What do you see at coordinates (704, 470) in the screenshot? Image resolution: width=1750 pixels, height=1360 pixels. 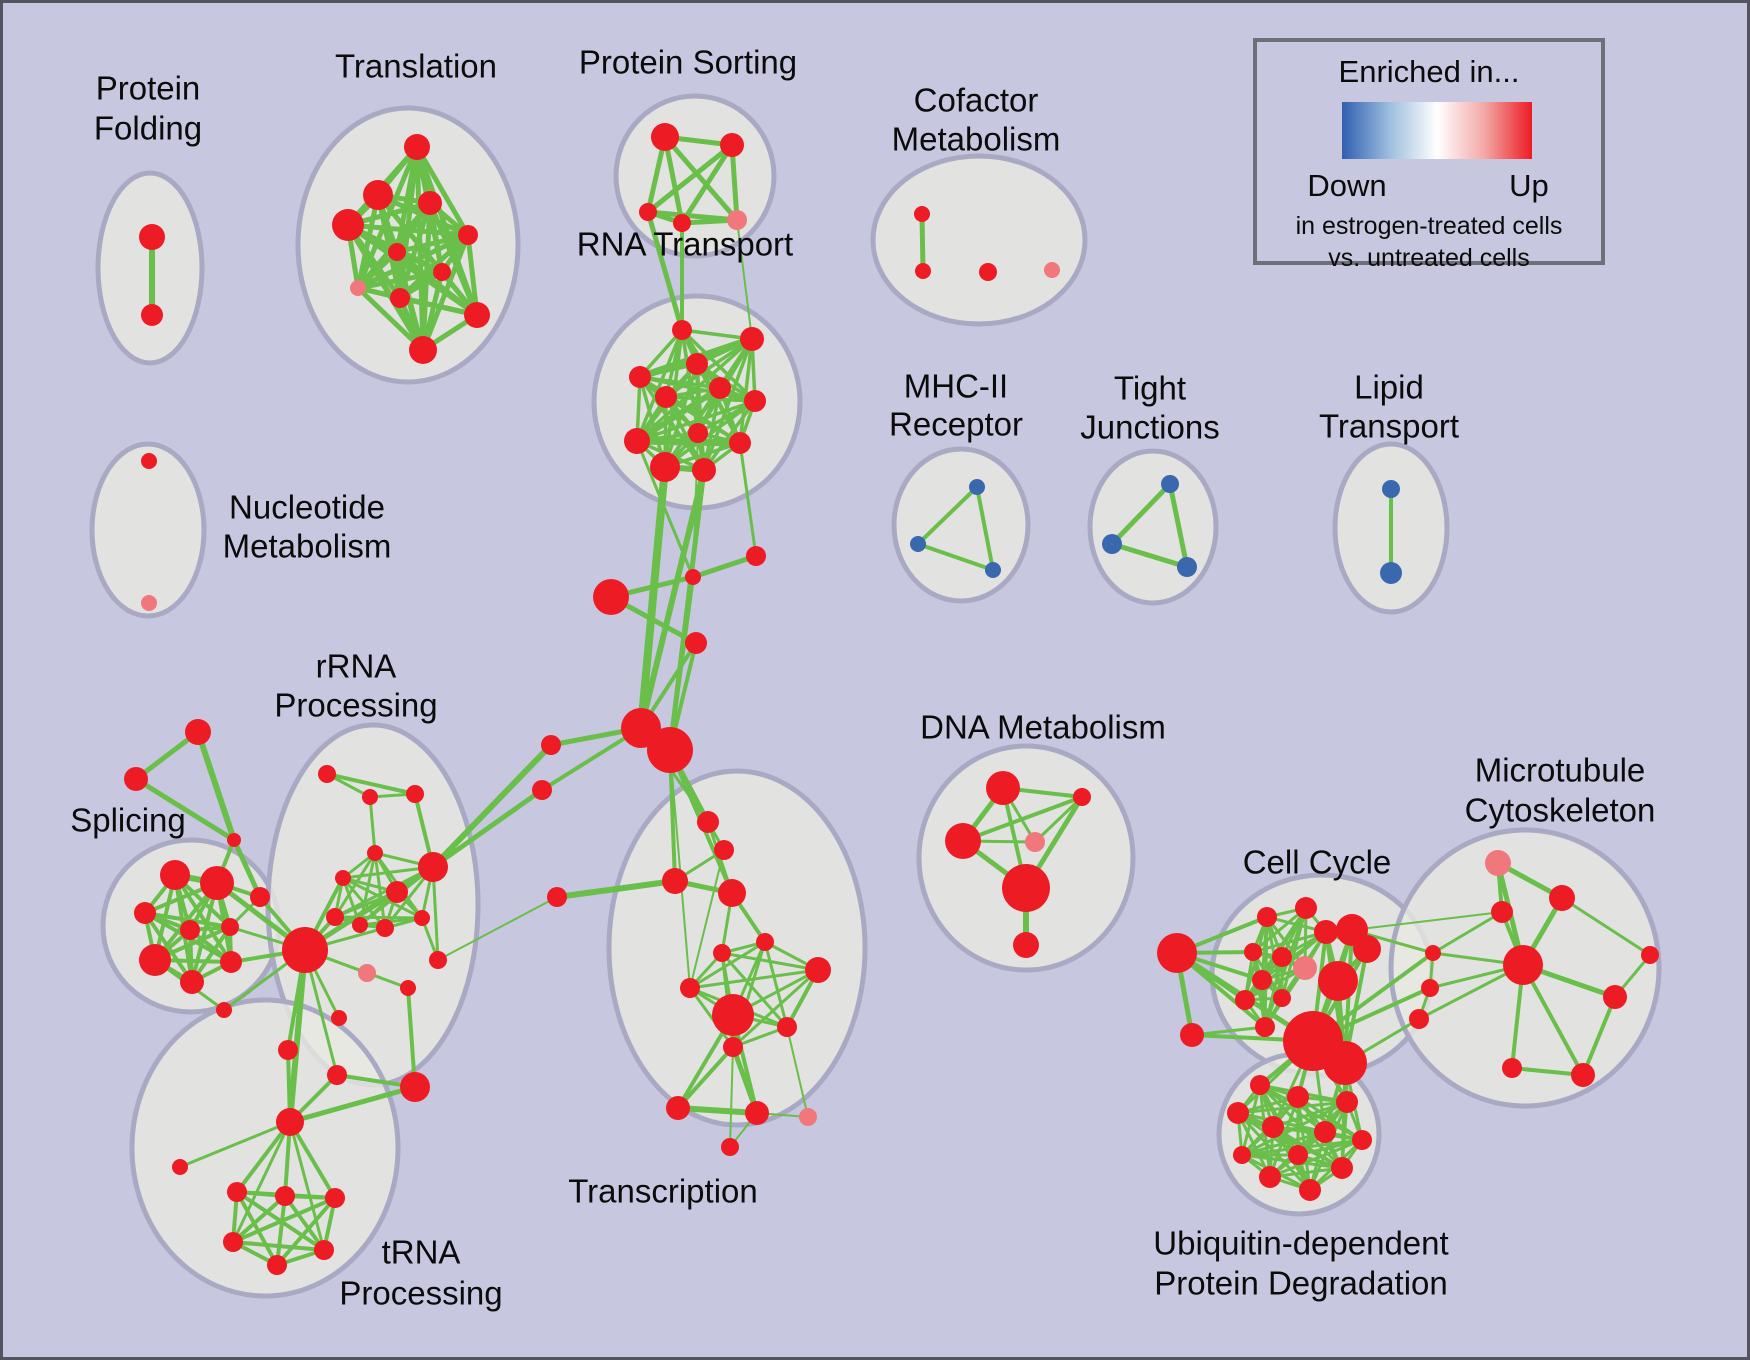 I see `node-rt12` at bounding box center [704, 470].